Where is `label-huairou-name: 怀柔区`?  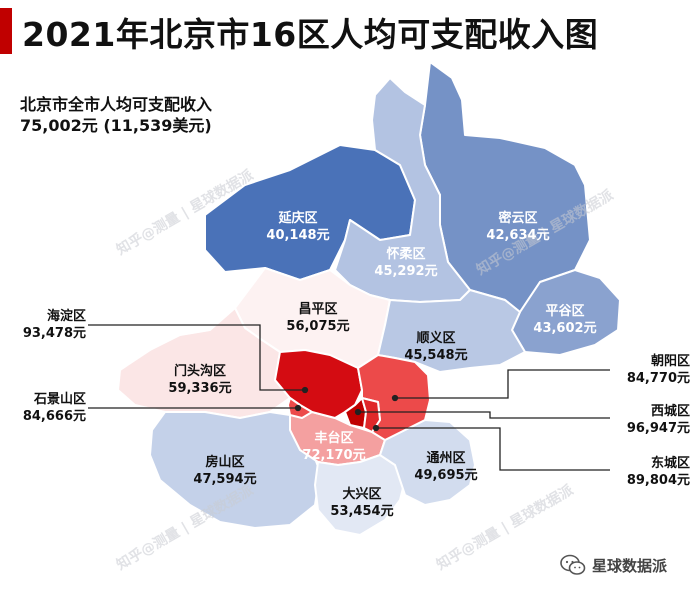
label-huairou-name: 怀柔区 is located at coordinates (405, 254).